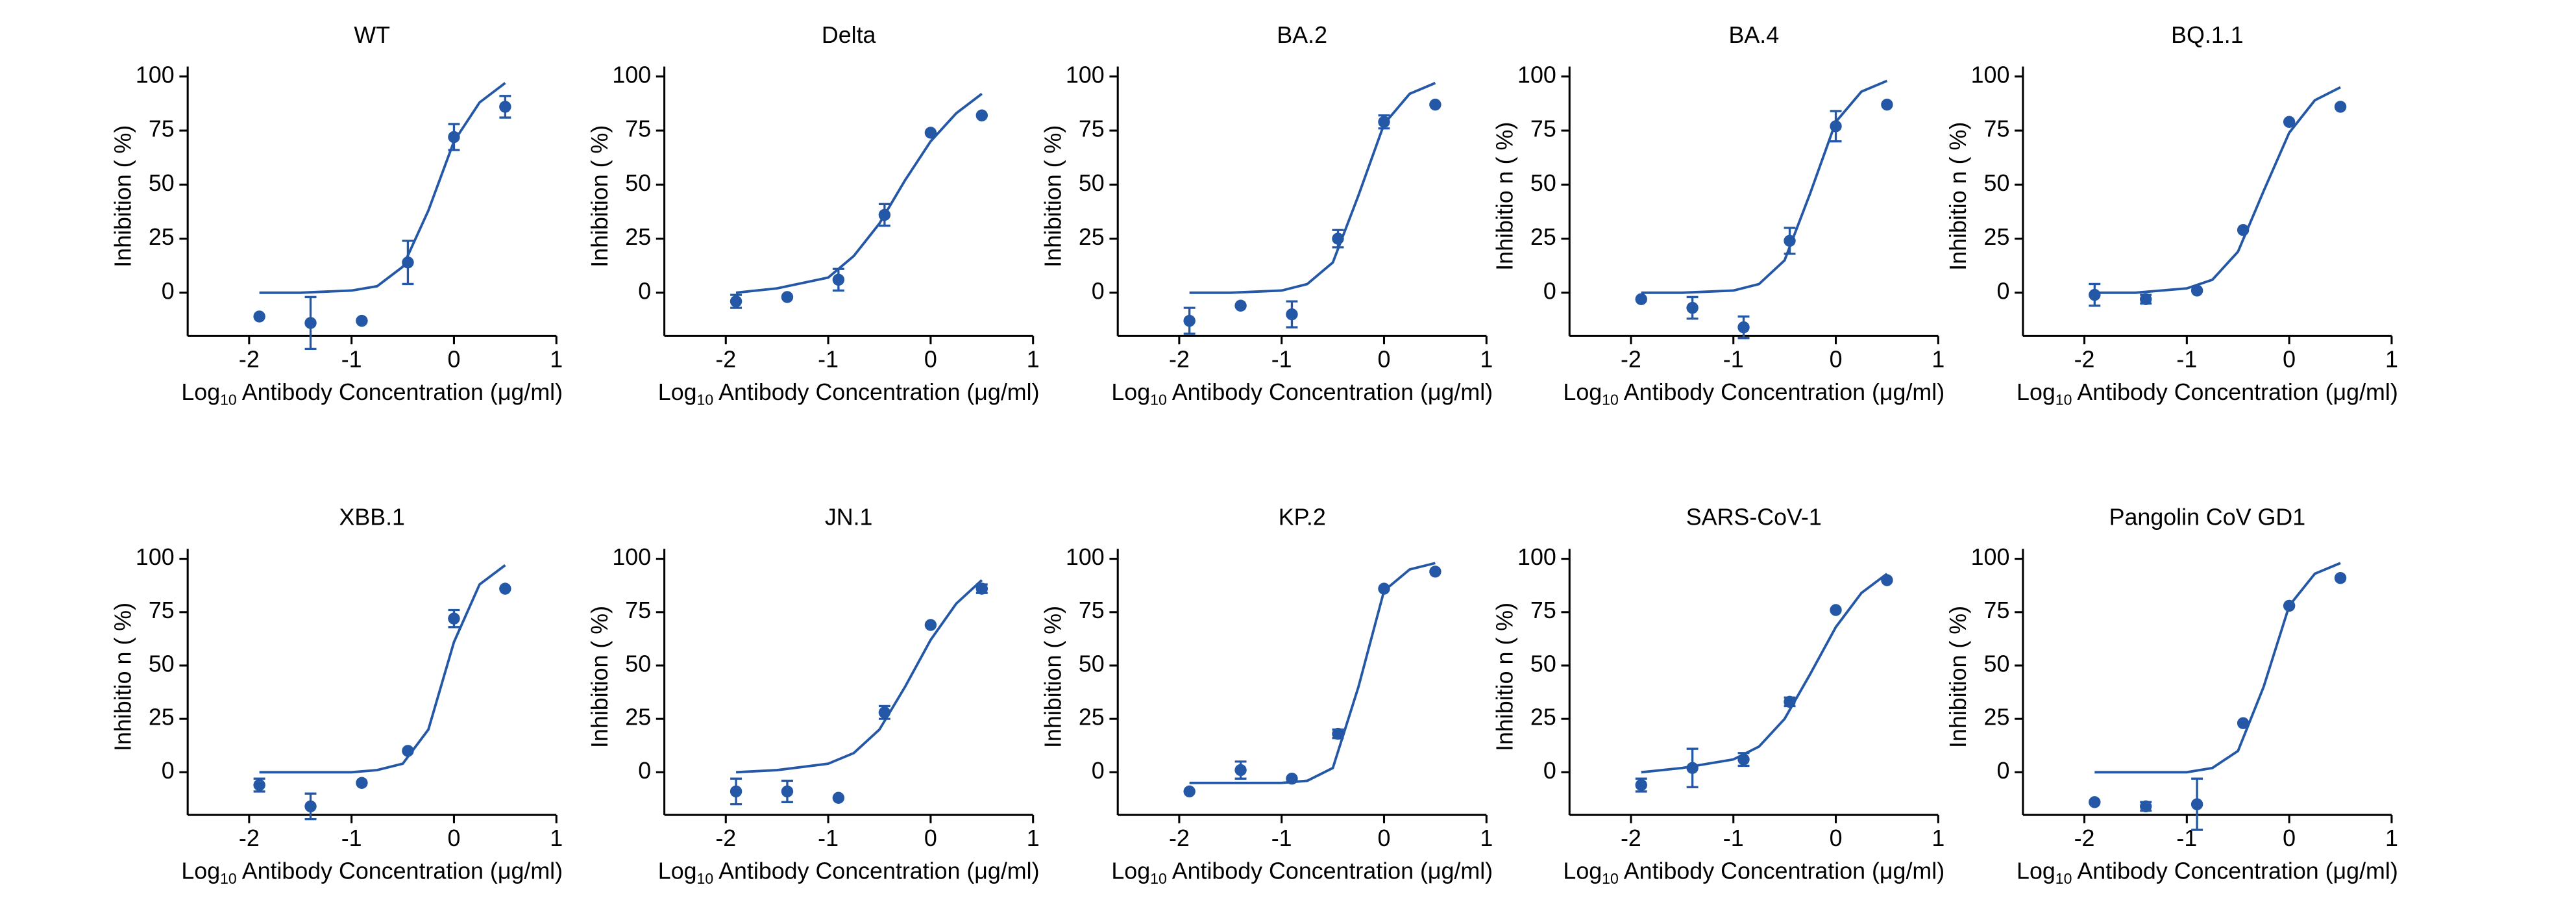 The height and width of the screenshot is (898, 2576). Describe the element at coordinates (2207, 517) in the screenshot. I see `panel-title: Pangolin CoV GD1` at that location.